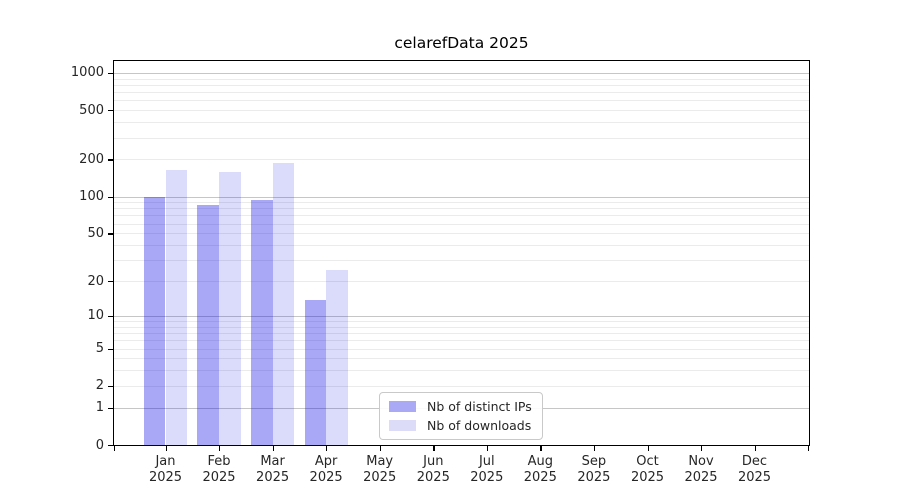 The height and width of the screenshot is (500, 900). What do you see at coordinates (479, 406) in the screenshot?
I see `legend-label-distinct-ips: Nb of distinct IPs` at bounding box center [479, 406].